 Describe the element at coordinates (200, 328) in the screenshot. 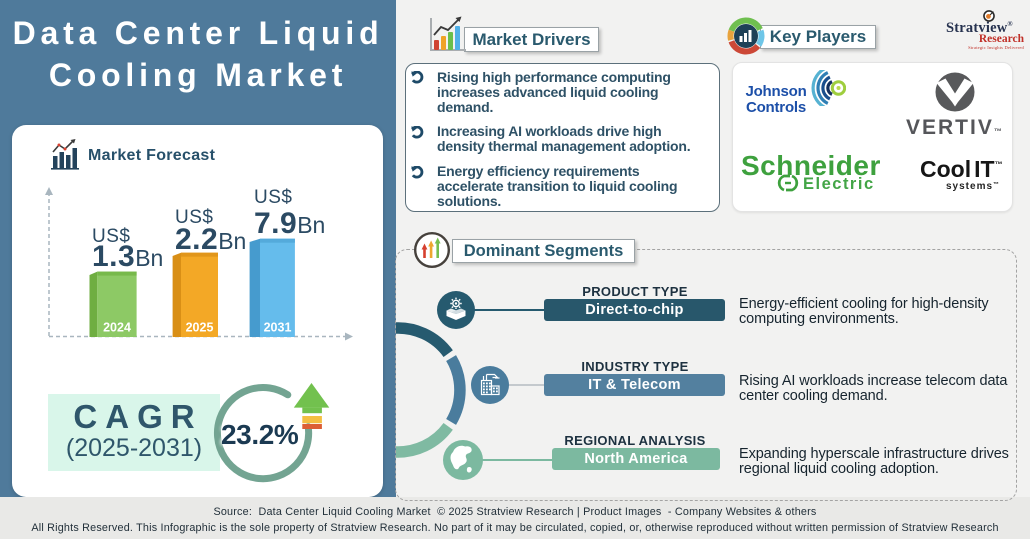

I see `svg-text: 2025` at that location.